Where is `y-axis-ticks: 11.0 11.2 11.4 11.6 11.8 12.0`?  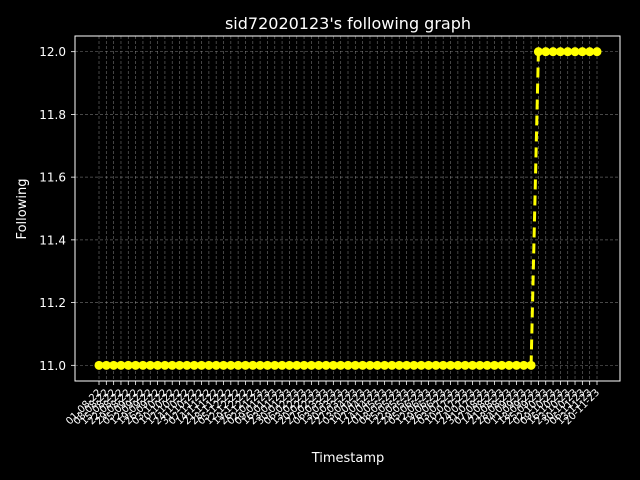 y-axis-ticks: 11.0 11.2 11.4 11.6 11.8 12.0 is located at coordinates (57, 209).